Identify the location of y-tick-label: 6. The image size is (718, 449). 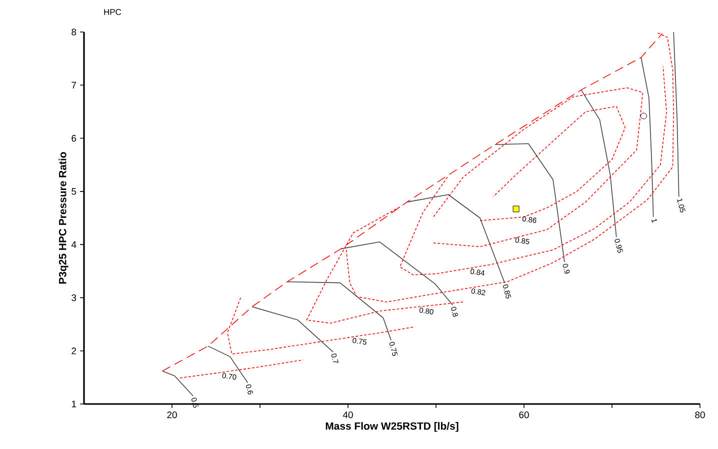
(74, 138).